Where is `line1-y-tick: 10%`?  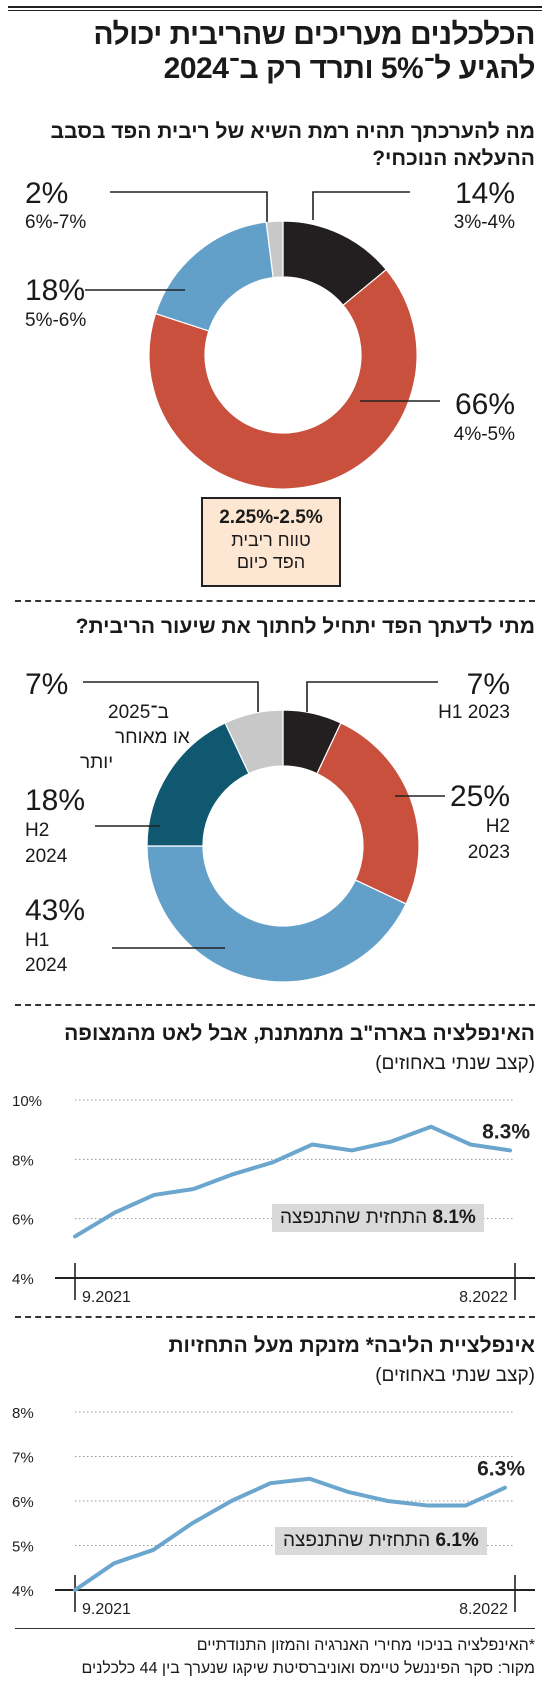
line1-y-tick: 10% is located at coordinates (27, 1101).